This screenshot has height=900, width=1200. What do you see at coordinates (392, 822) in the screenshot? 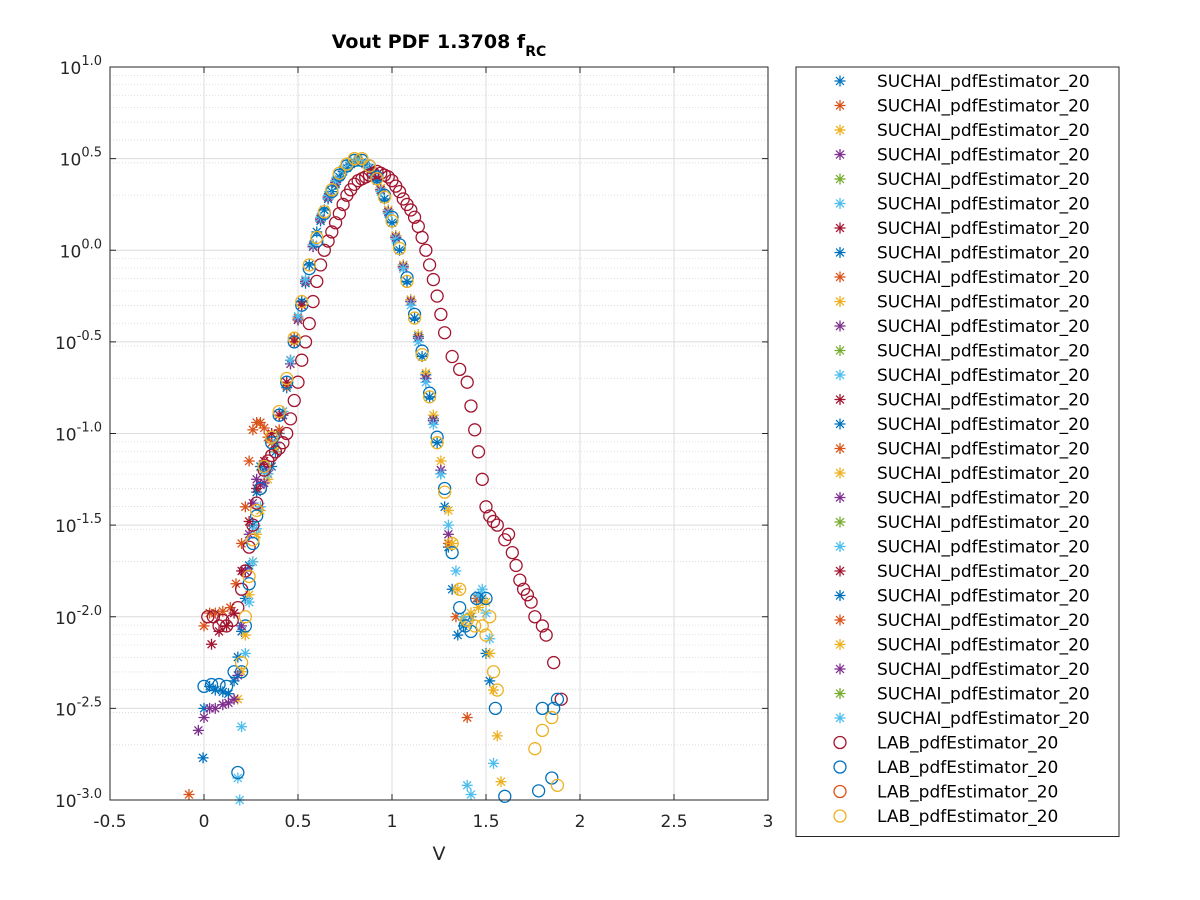
I see `x-tick-label: 1` at bounding box center [392, 822].